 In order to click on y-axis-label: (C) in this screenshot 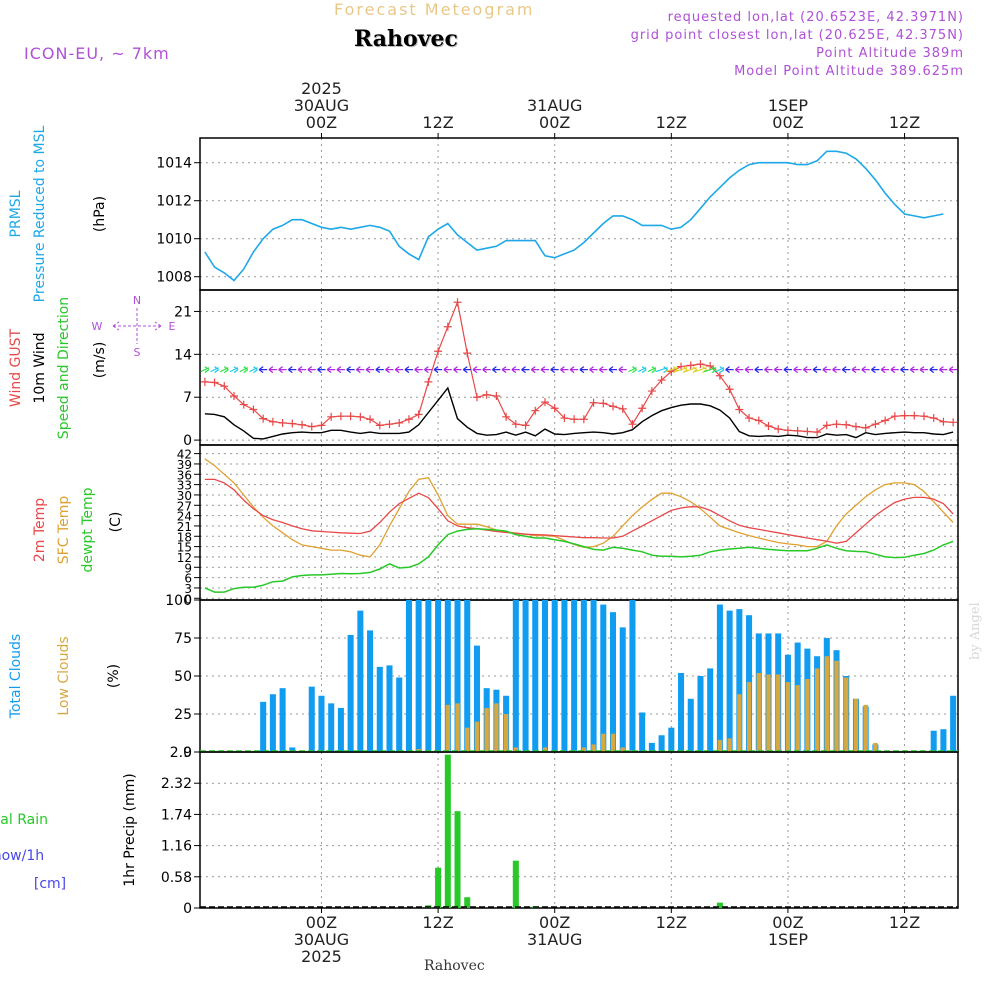, I will do `click(116, 522)`.